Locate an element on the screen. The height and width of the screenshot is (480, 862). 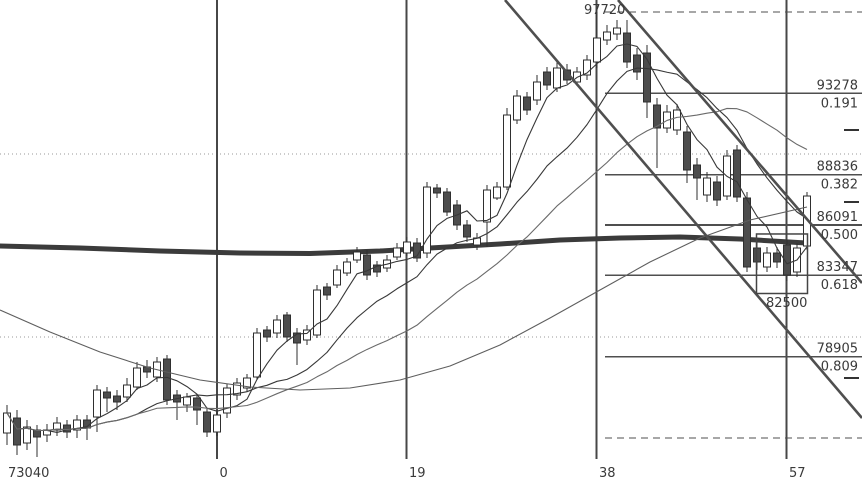
right-edge-ticks is located at coordinates (851, 254).